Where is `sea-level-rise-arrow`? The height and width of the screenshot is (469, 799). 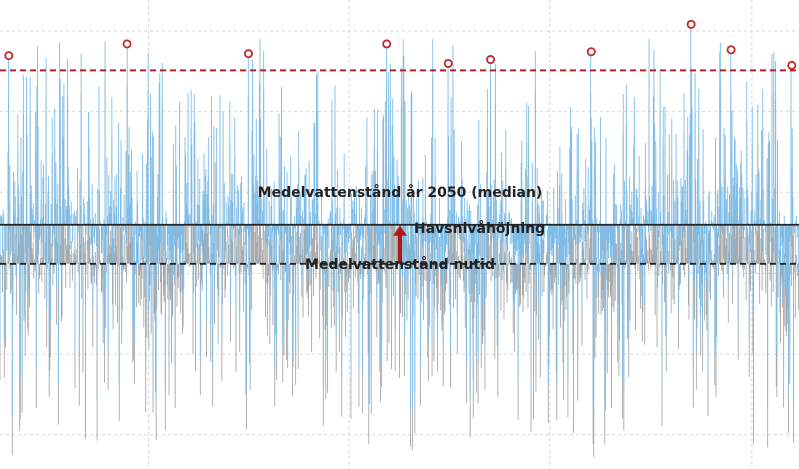
sea-level-rise-arrow is located at coordinates (400, 244).